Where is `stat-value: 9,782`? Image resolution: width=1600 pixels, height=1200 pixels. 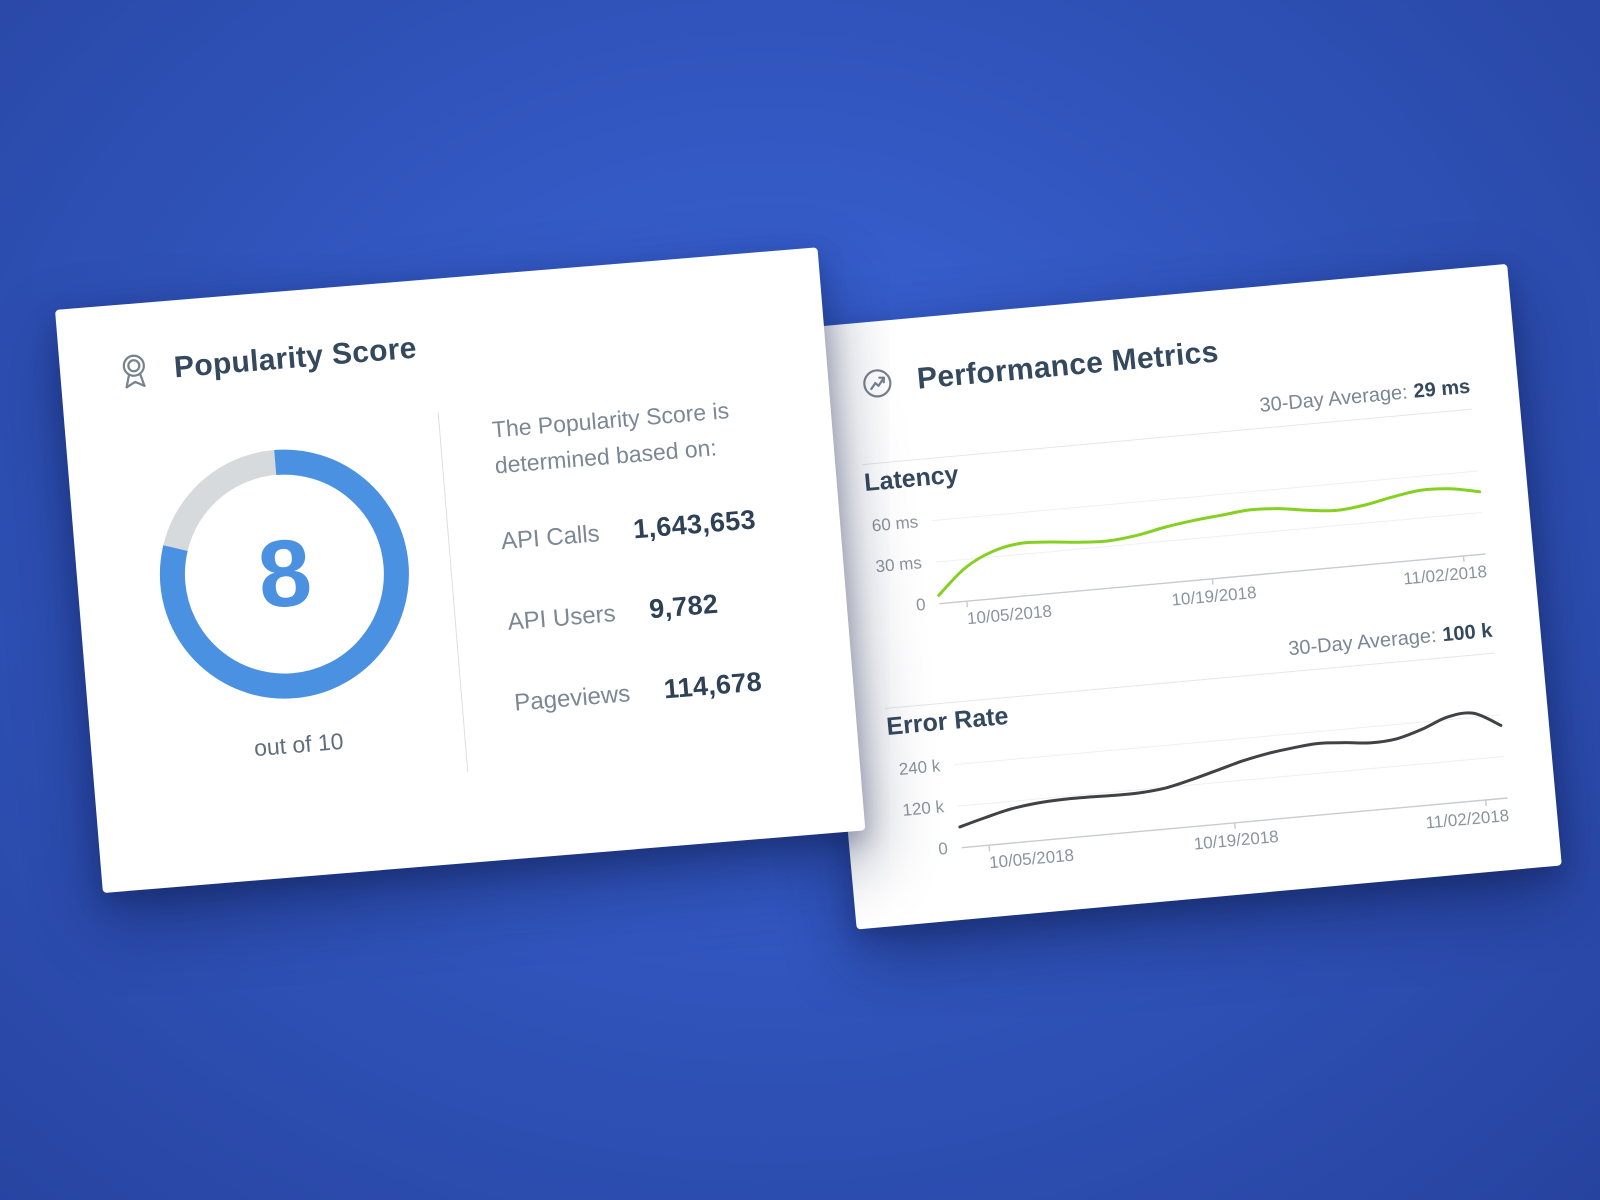
stat-value: 9,782 is located at coordinates (684, 606).